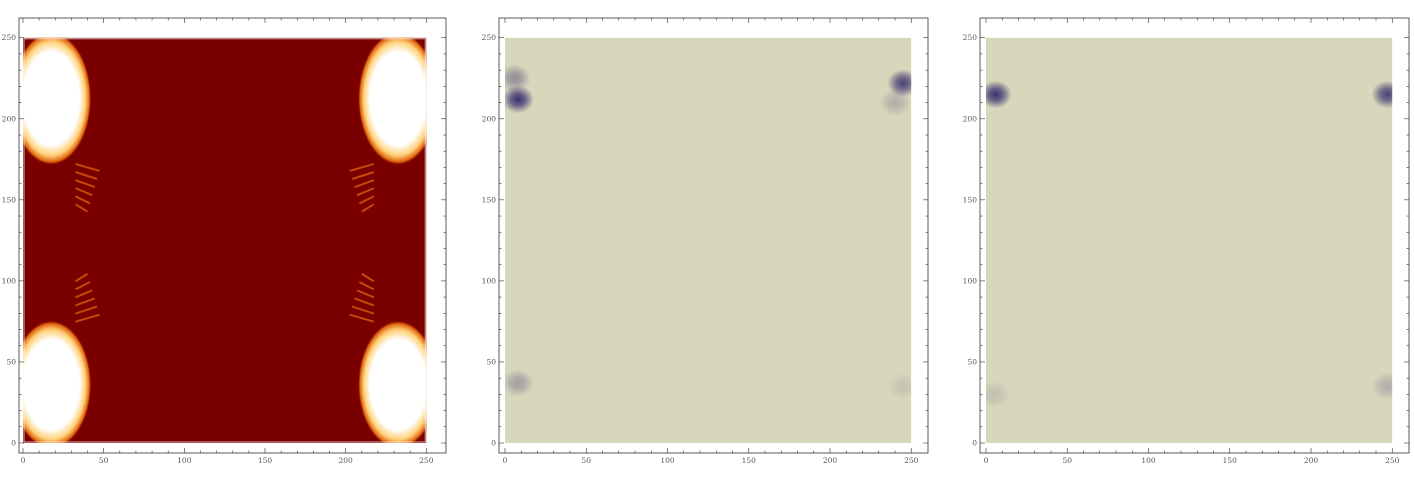 Image resolution: width=1414 pixels, height=485 pixels. I want to click on white-region-top-left, so click(57, 101).